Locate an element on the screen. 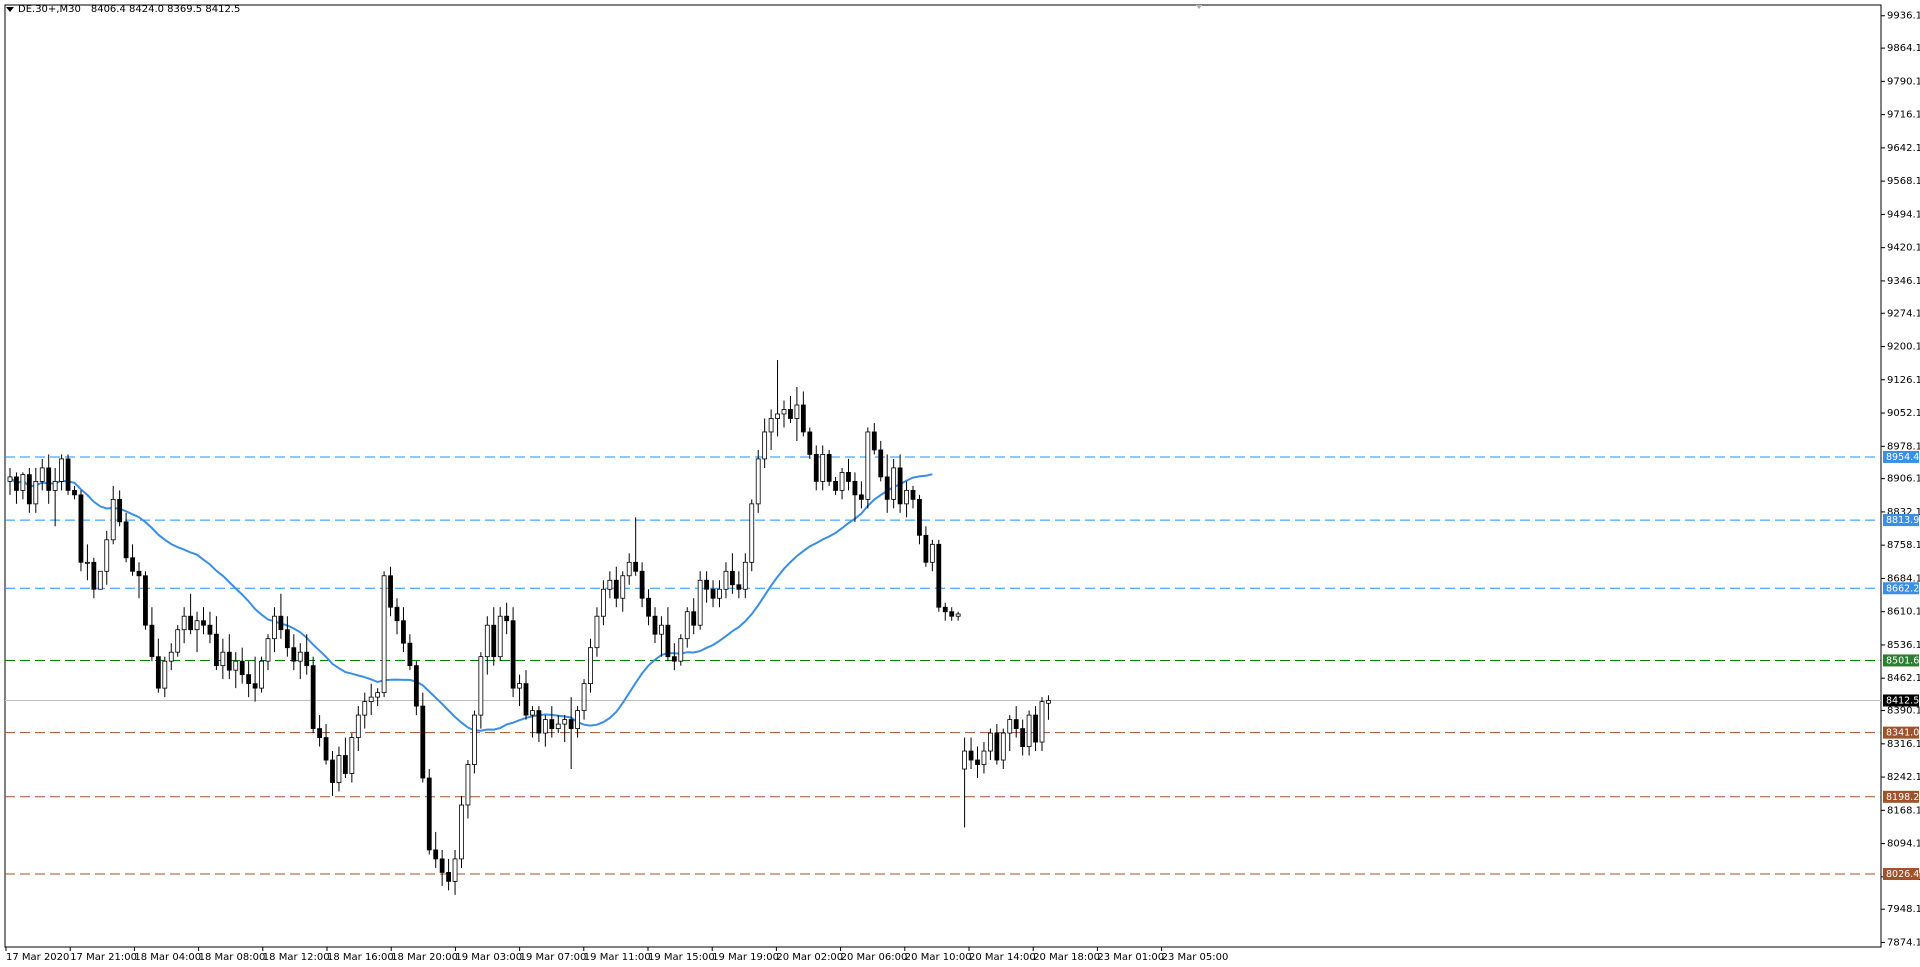  time-tick-label: 18 Mar 04:00 is located at coordinates (167, 957).